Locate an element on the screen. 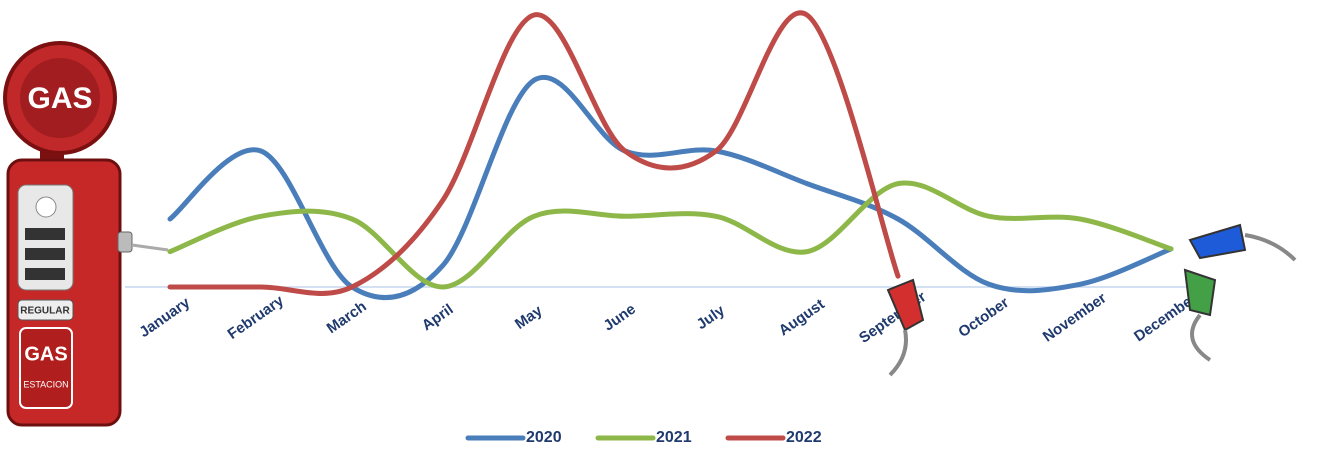  x-tick-label: January is located at coordinates (164, 317).